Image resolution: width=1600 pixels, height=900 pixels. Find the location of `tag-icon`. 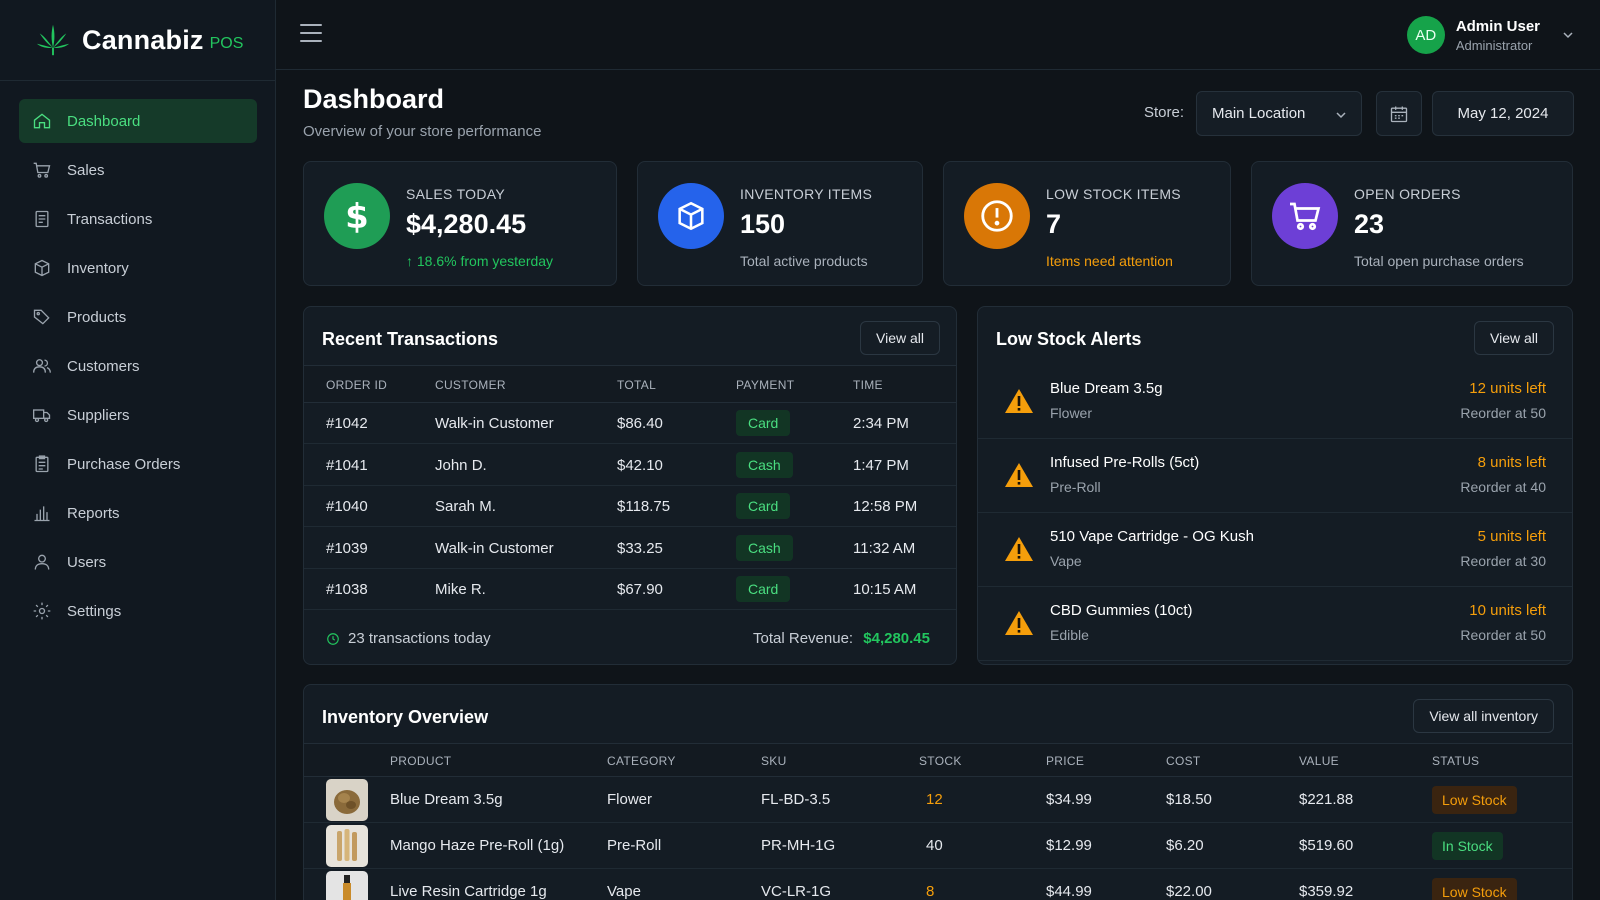

tag-icon is located at coordinates (41, 317).